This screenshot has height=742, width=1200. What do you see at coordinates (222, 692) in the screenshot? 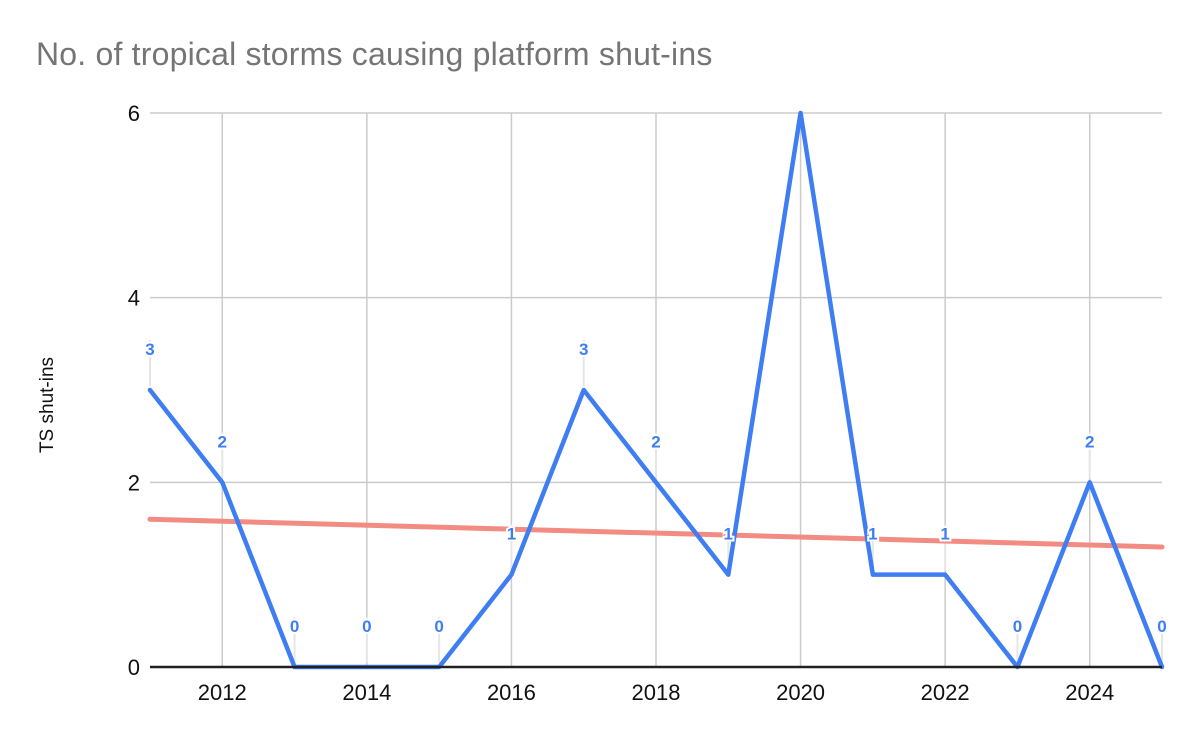
I see `x-tick-label: 2012` at bounding box center [222, 692].